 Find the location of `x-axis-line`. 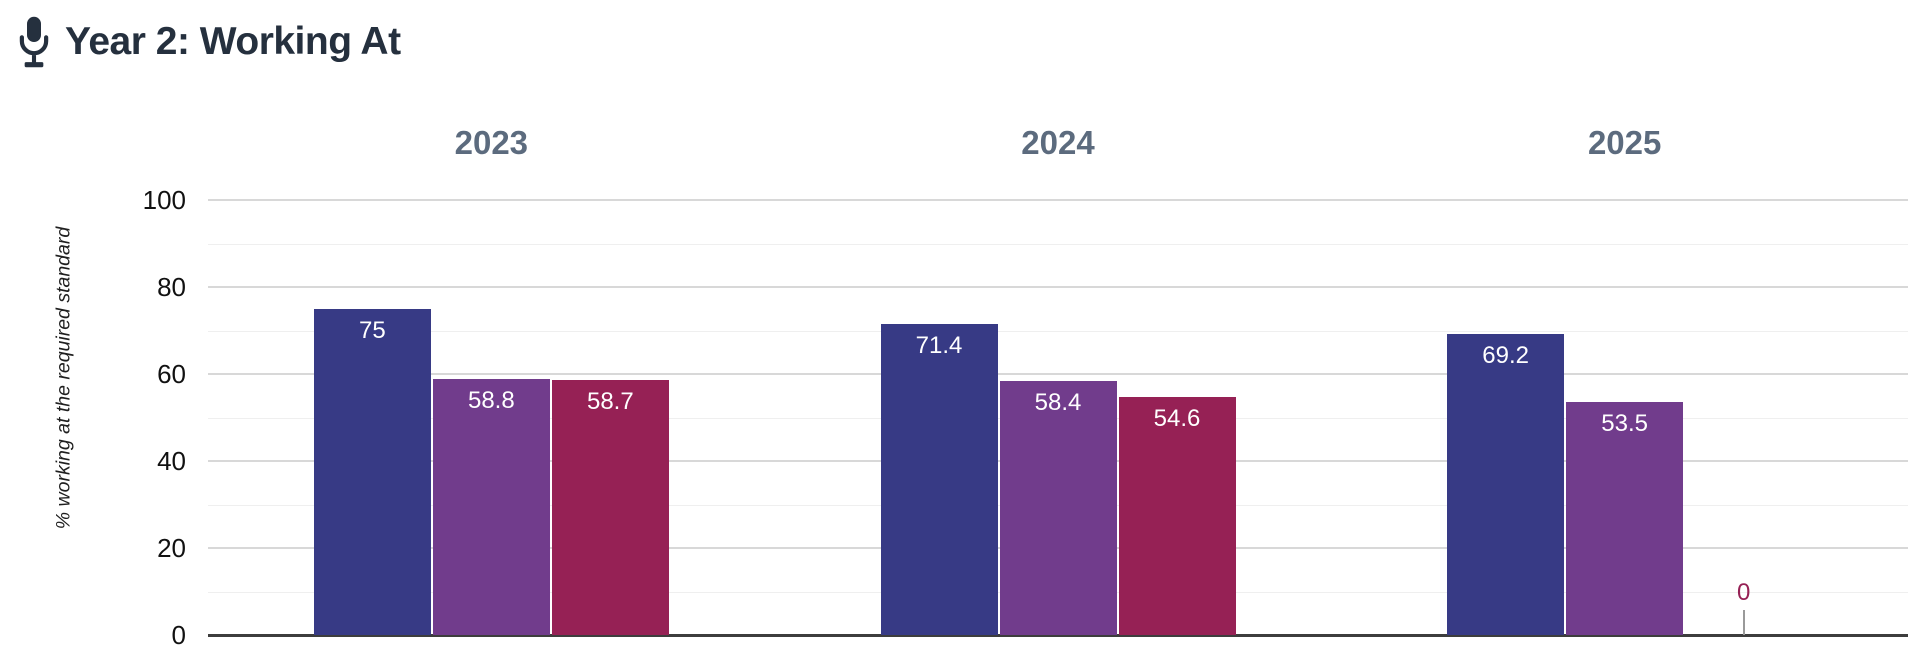

x-axis-line is located at coordinates (1058, 635).